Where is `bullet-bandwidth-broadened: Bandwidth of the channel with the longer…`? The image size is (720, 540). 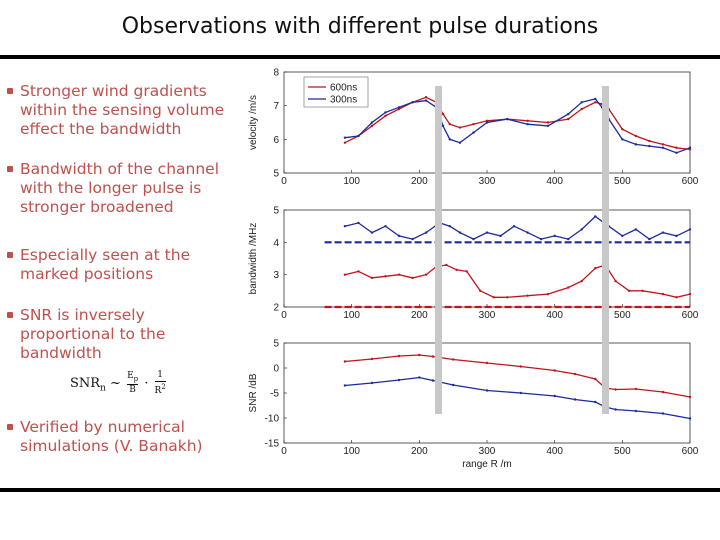
bullet-bandwidth-broadened: Bandwidth of the channel with the longer… is located at coordinates (124, 203).